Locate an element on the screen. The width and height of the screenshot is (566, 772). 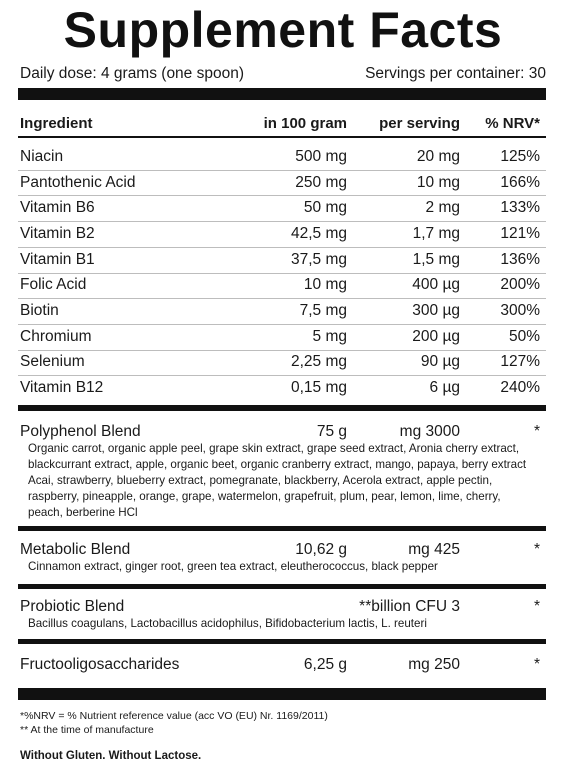
table-row: Vitamin B1 37,5 mg 1,5 mg 136% is located at coordinates (282, 260).